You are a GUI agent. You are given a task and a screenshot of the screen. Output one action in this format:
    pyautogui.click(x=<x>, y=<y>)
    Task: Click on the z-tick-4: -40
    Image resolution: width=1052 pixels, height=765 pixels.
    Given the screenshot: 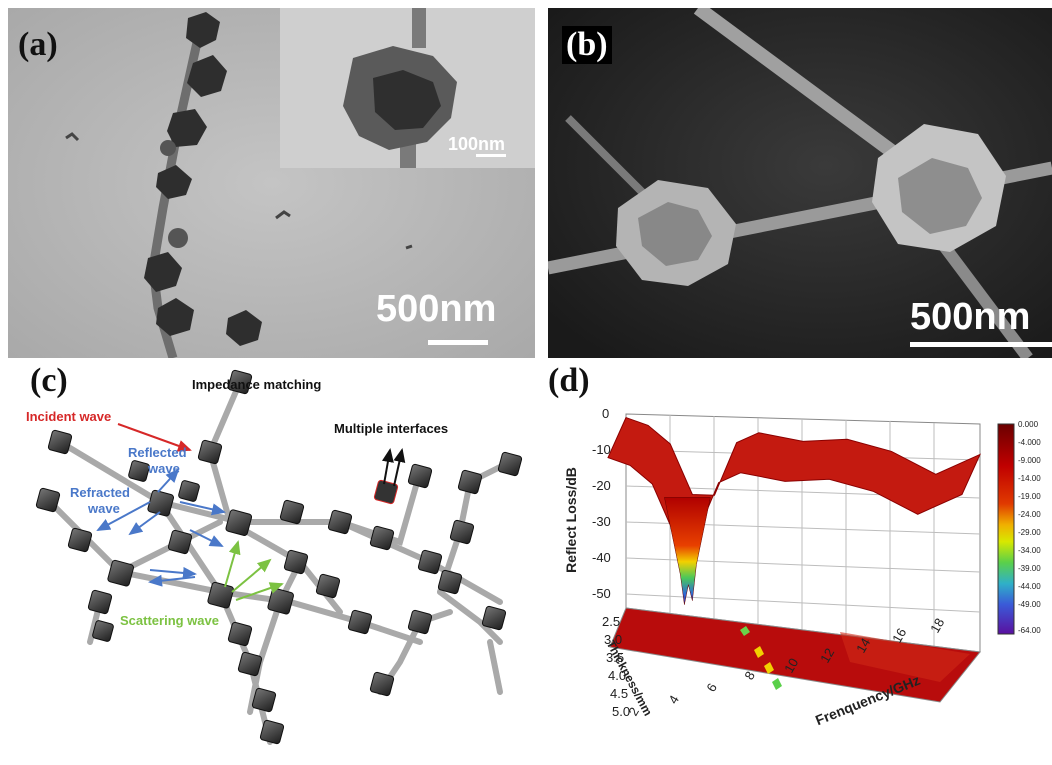 What is the action you would take?
    pyautogui.click(x=601, y=557)
    